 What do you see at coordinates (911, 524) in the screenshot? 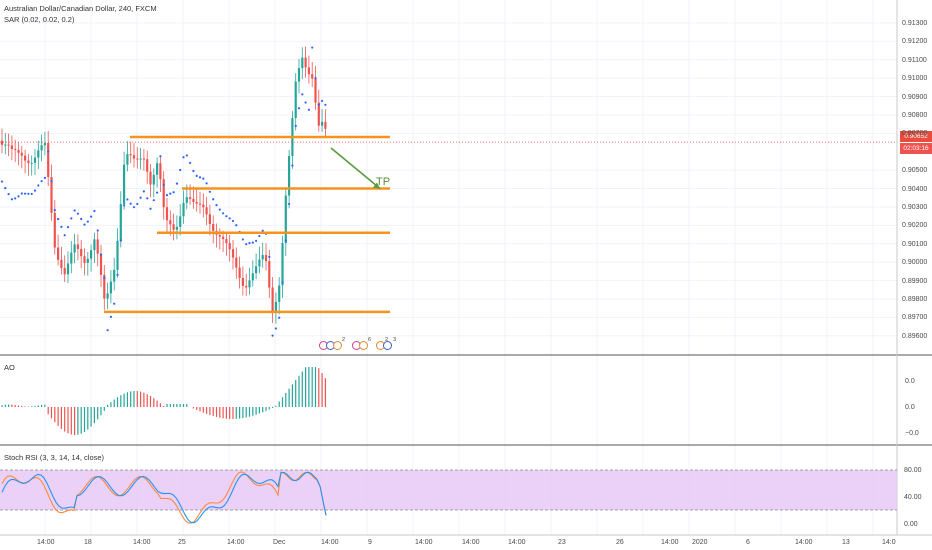
I see `stoch-rsi-tick-label: 0.00` at bounding box center [911, 524].